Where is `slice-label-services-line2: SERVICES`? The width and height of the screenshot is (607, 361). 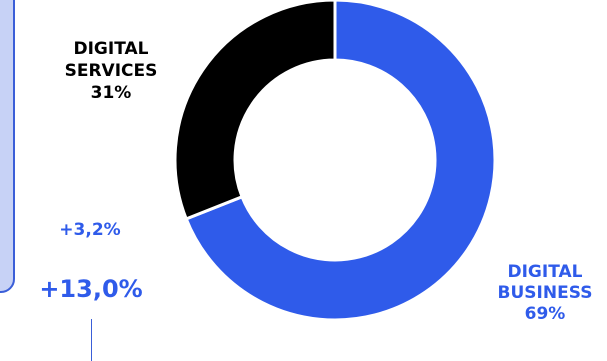 slice-label-services-line2: SERVICES is located at coordinates (111, 71).